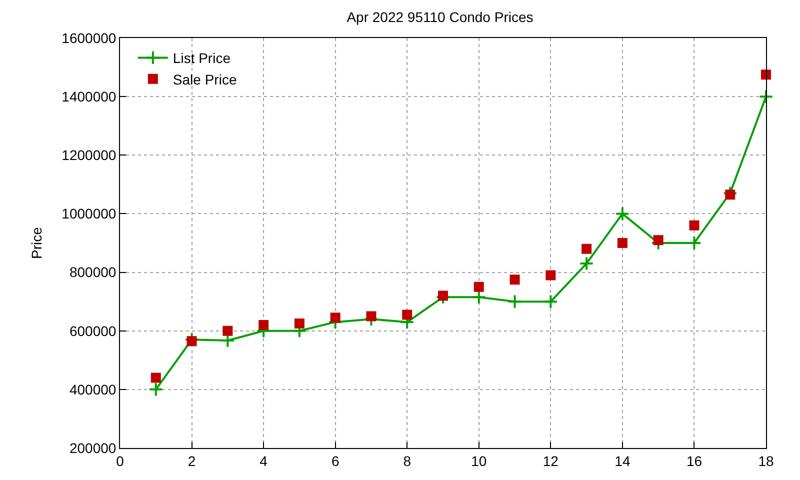 This screenshot has height=480, width=800. I want to click on x-tick-label: 2, so click(192, 460).